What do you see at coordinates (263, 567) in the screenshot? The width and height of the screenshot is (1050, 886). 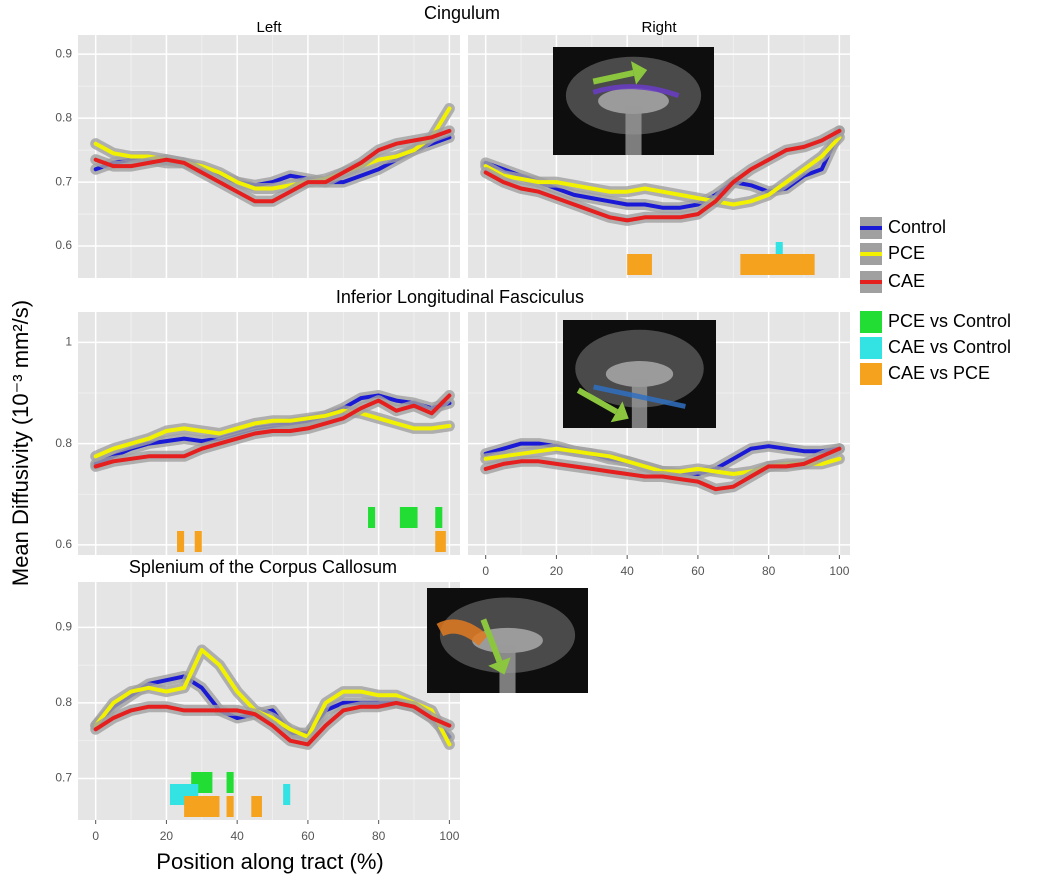 I see `row-title: Splenium of the Corpus Callosum` at bounding box center [263, 567].